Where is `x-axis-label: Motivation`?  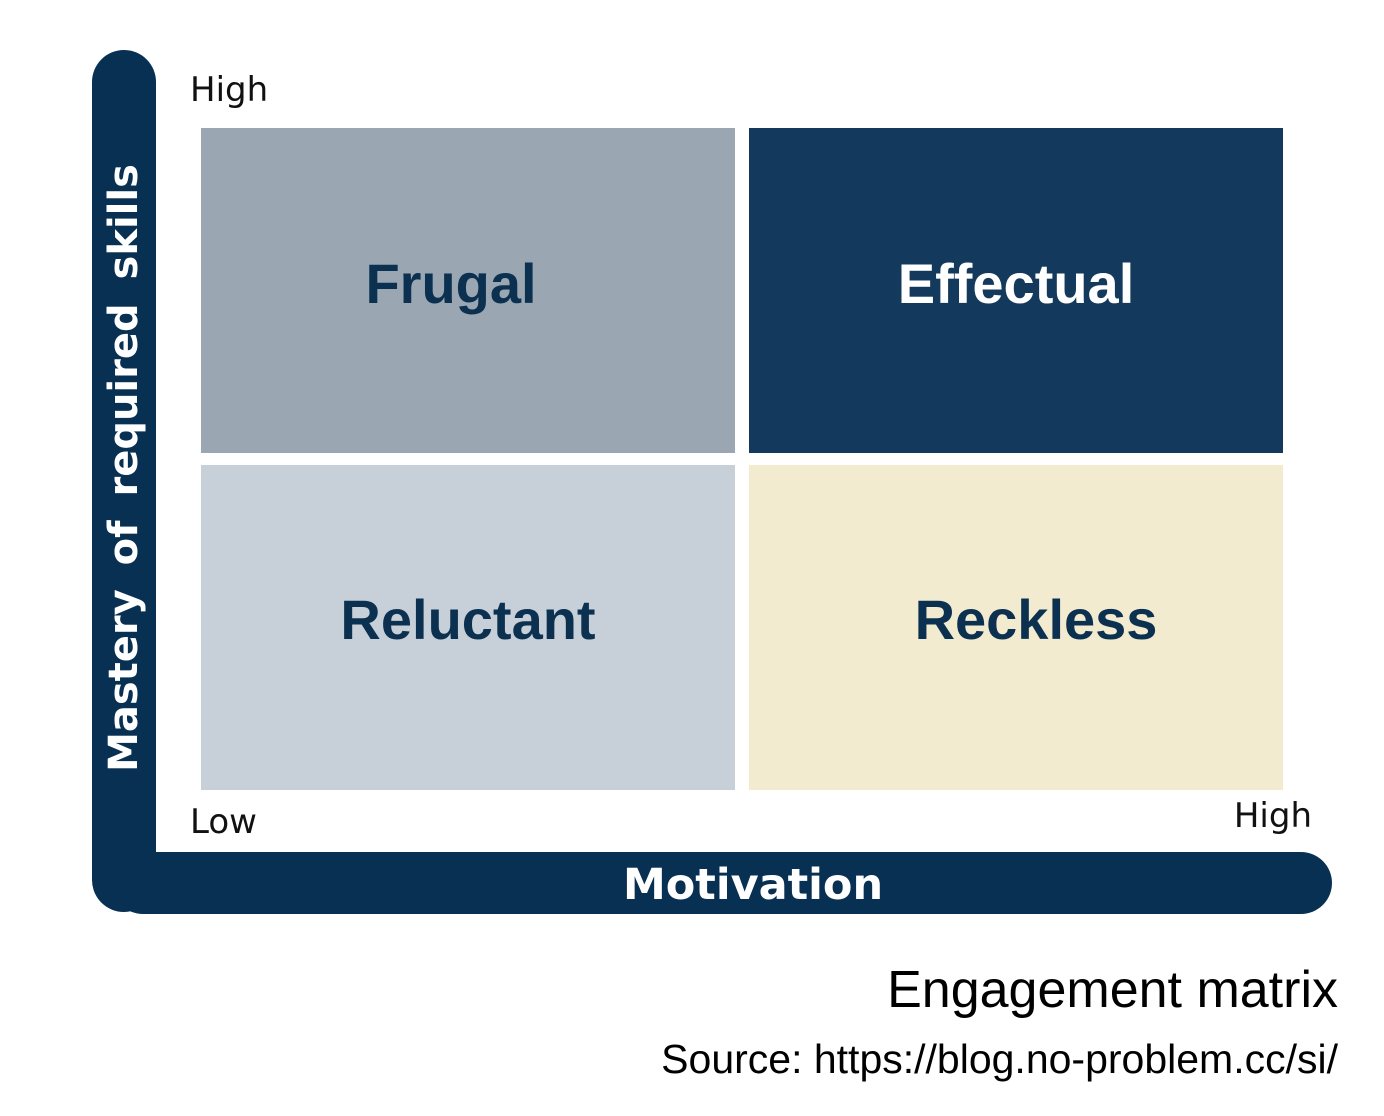 x-axis-label: Motivation is located at coordinates (753, 885).